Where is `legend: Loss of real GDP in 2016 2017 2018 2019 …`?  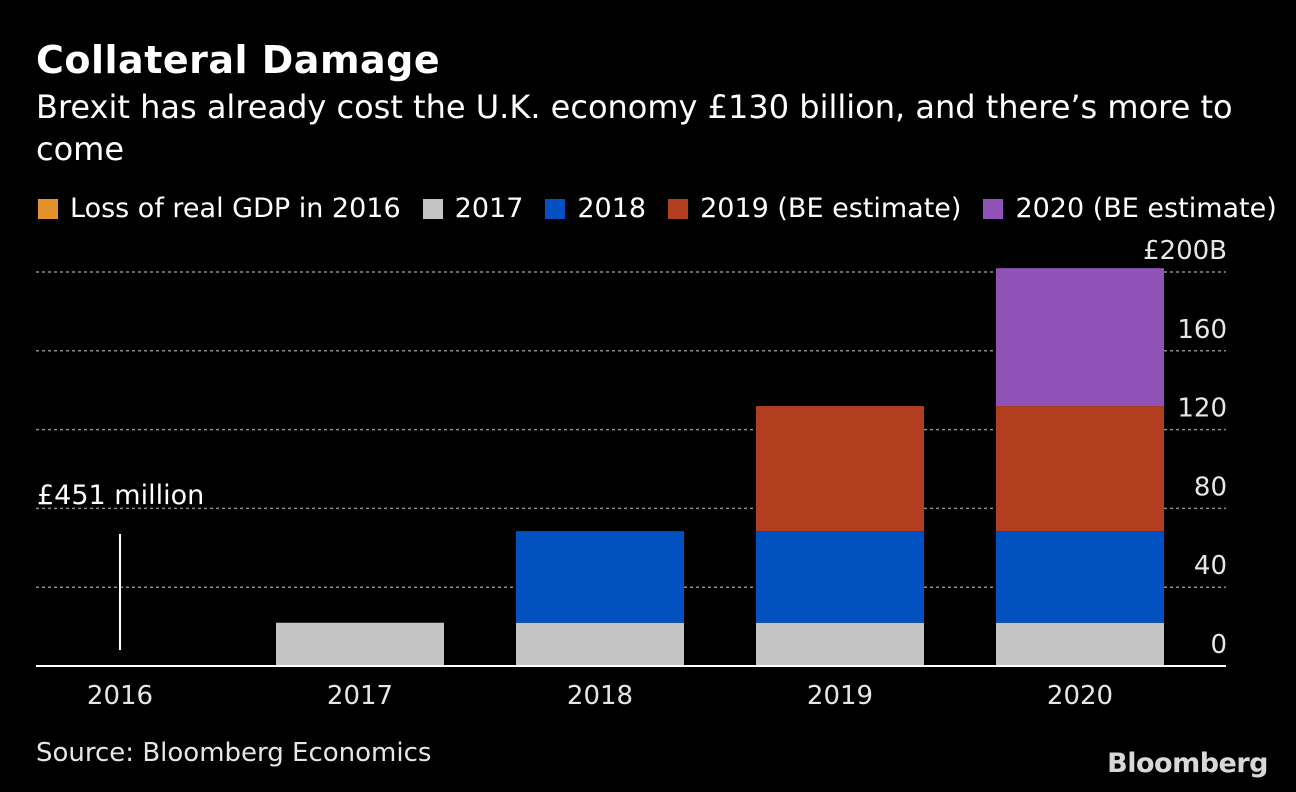
legend: Loss of real GDP in 2016 2017 2018 2019 … is located at coordinates (657, 208).